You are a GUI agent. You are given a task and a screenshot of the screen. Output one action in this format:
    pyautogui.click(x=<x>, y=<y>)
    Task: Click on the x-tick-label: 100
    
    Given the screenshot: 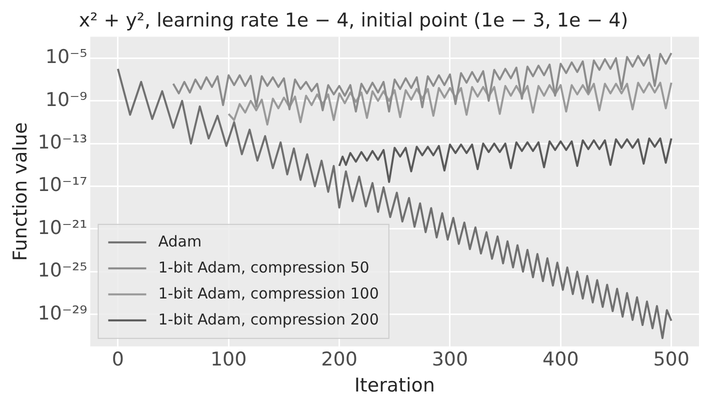 What is the action you would take?
    pyautogui.click(x=228, y=359)
    